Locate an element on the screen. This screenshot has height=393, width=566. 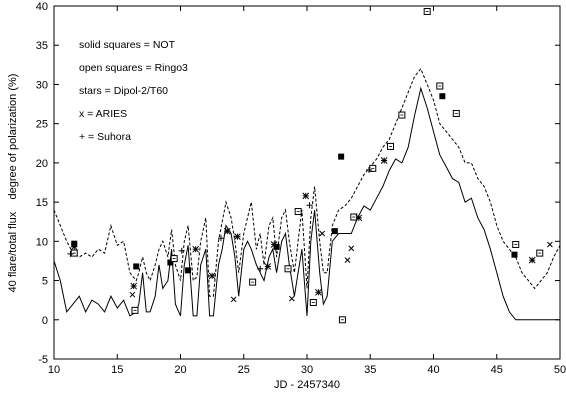
x-tick-label: 40 is located at coordinates (433, 370).